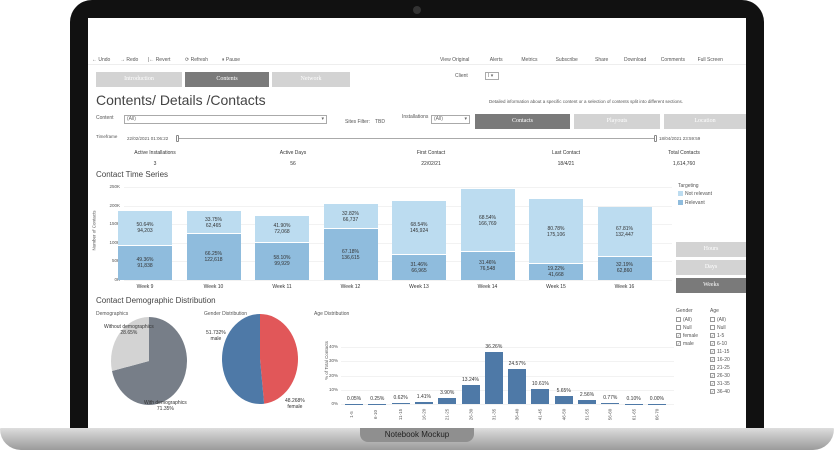  I want to click on contacts-button: Contacts, so click(522, 121).